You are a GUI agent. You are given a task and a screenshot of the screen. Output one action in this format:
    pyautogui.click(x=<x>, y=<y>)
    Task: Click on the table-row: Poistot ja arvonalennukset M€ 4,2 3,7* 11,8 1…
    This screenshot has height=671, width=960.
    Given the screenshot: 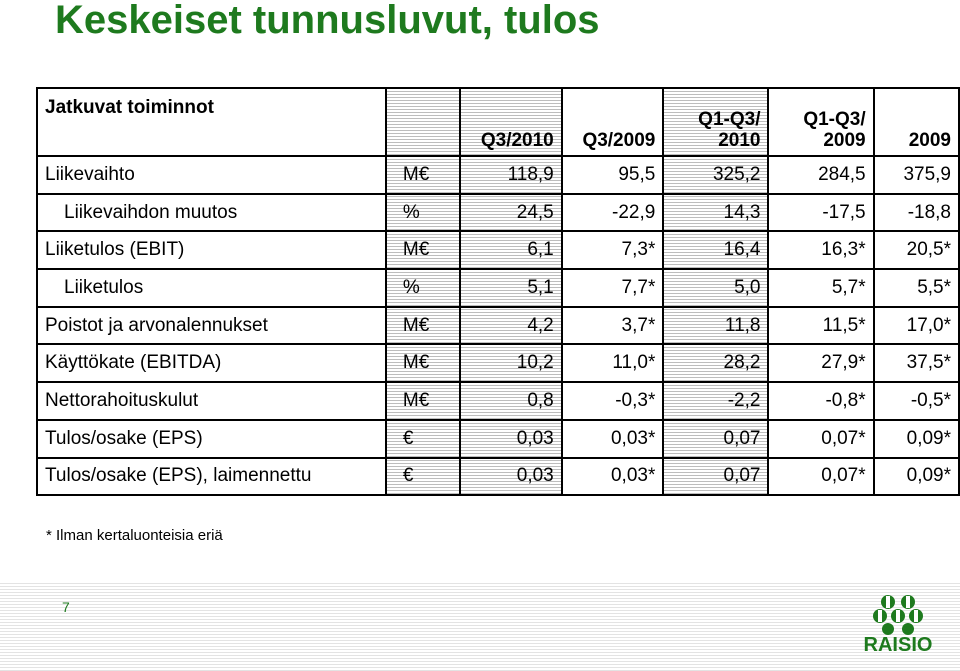 What is the action you would take?
    pyautogui.click(x=498, y=325)
    